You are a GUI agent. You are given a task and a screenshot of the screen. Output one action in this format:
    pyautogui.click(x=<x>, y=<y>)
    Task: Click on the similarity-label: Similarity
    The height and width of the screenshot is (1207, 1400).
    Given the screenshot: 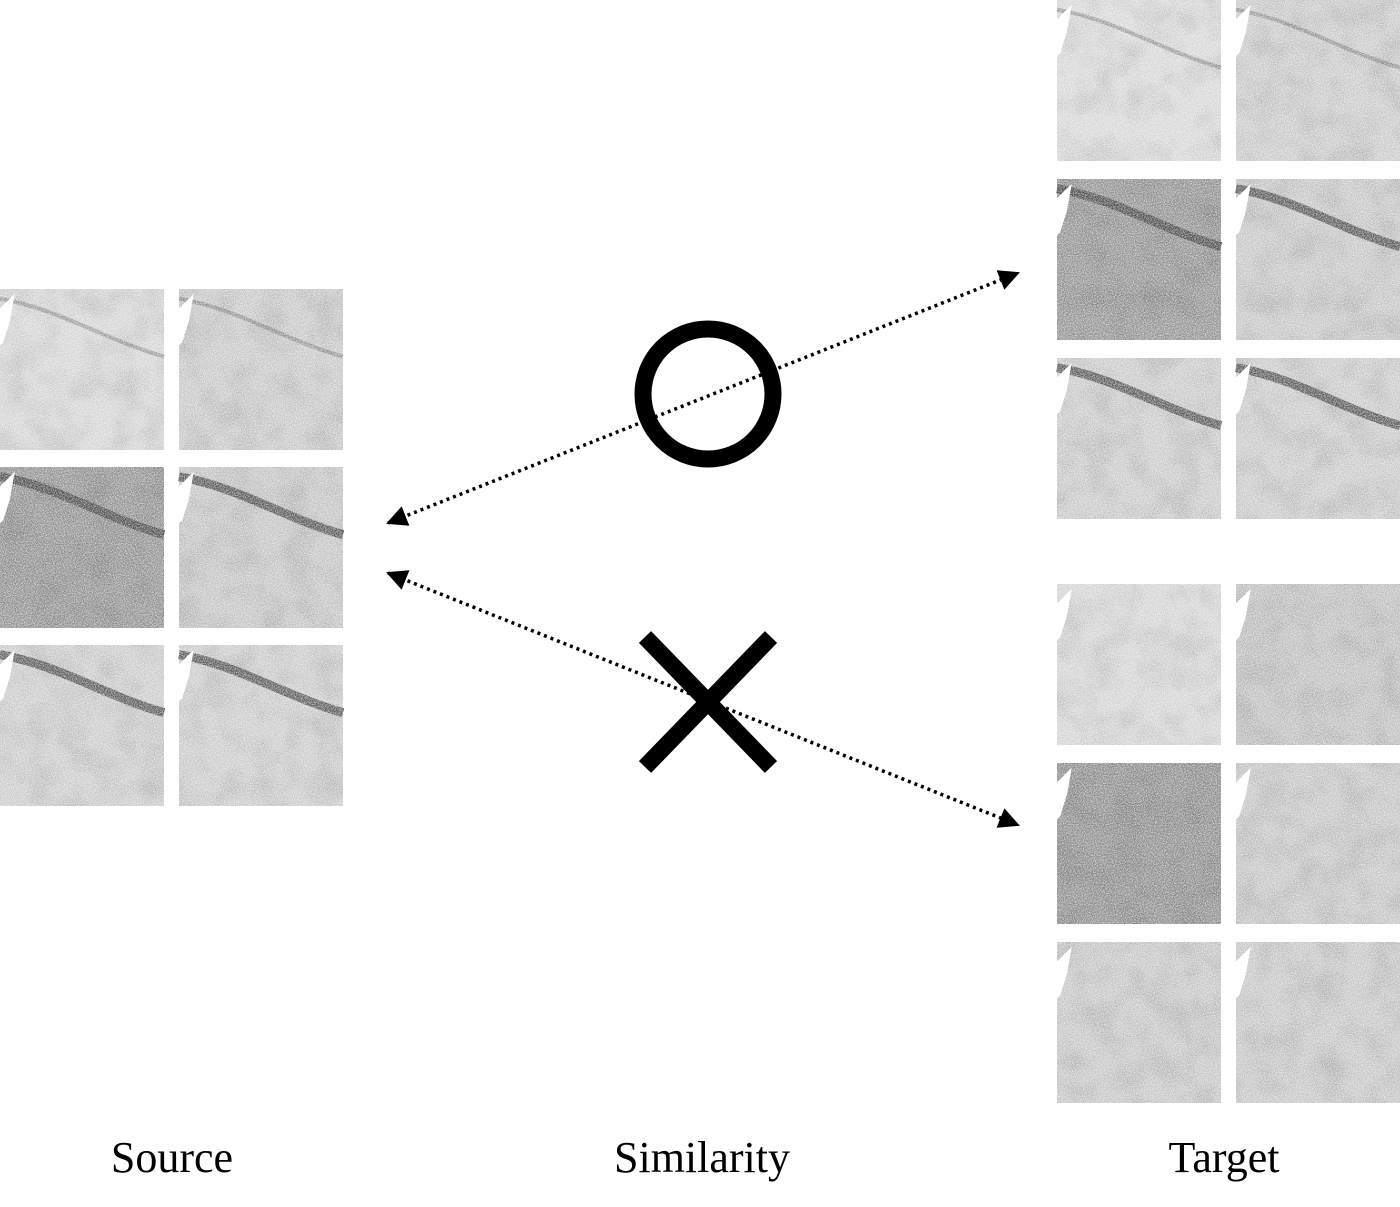 What is the action you would take?
    pyautogui.click(x=702, y=1157)
    